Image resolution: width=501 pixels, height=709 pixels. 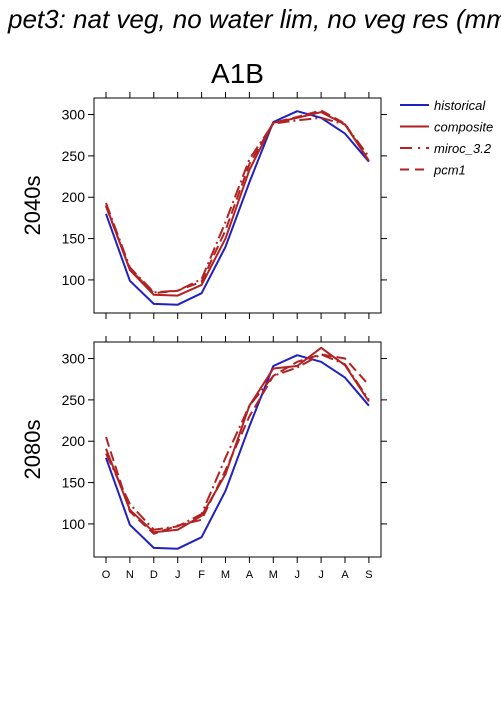 I want to click on x-tick-label: S, so click(x=368, y=575).